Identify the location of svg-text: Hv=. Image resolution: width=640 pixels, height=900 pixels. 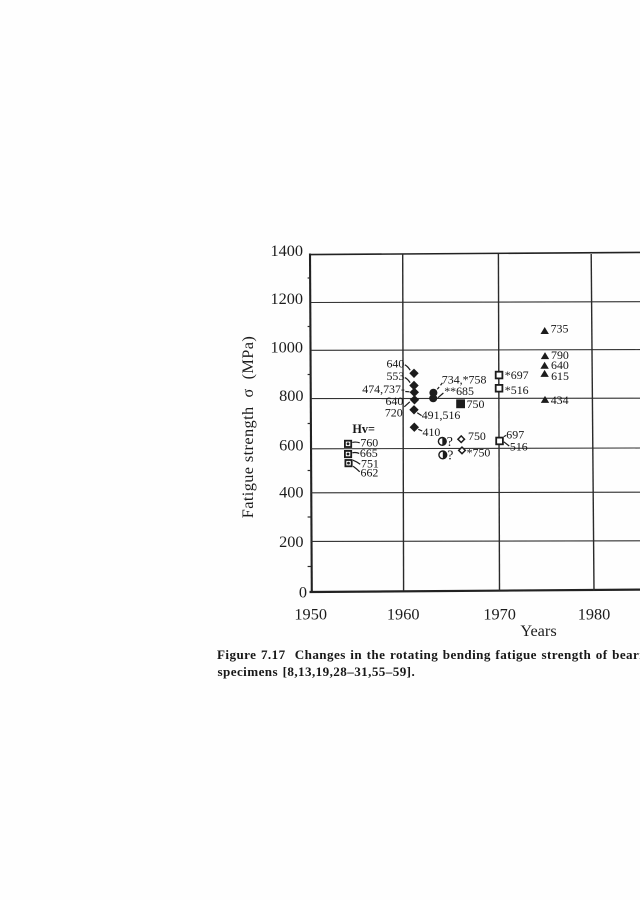
(363, 429).